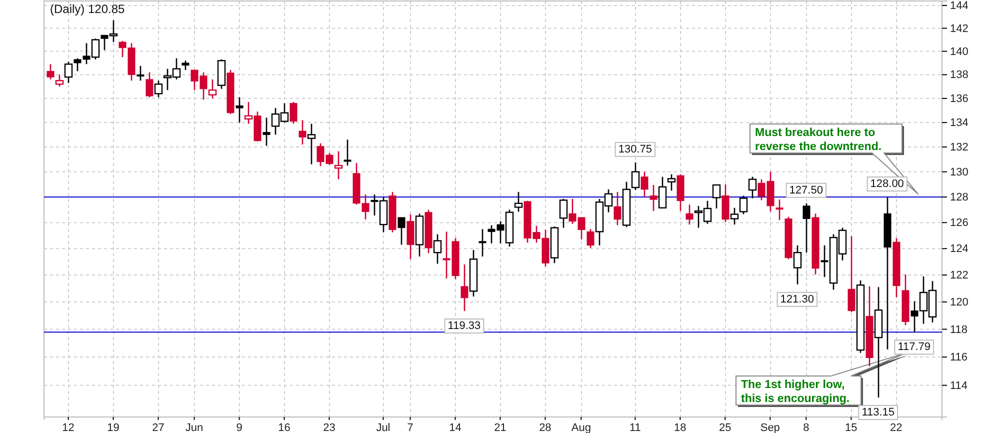  What do you see at coordinates (725, 427) in the screenshot?
I see `x-tick-label: 25` at bounding box center [725, 427].